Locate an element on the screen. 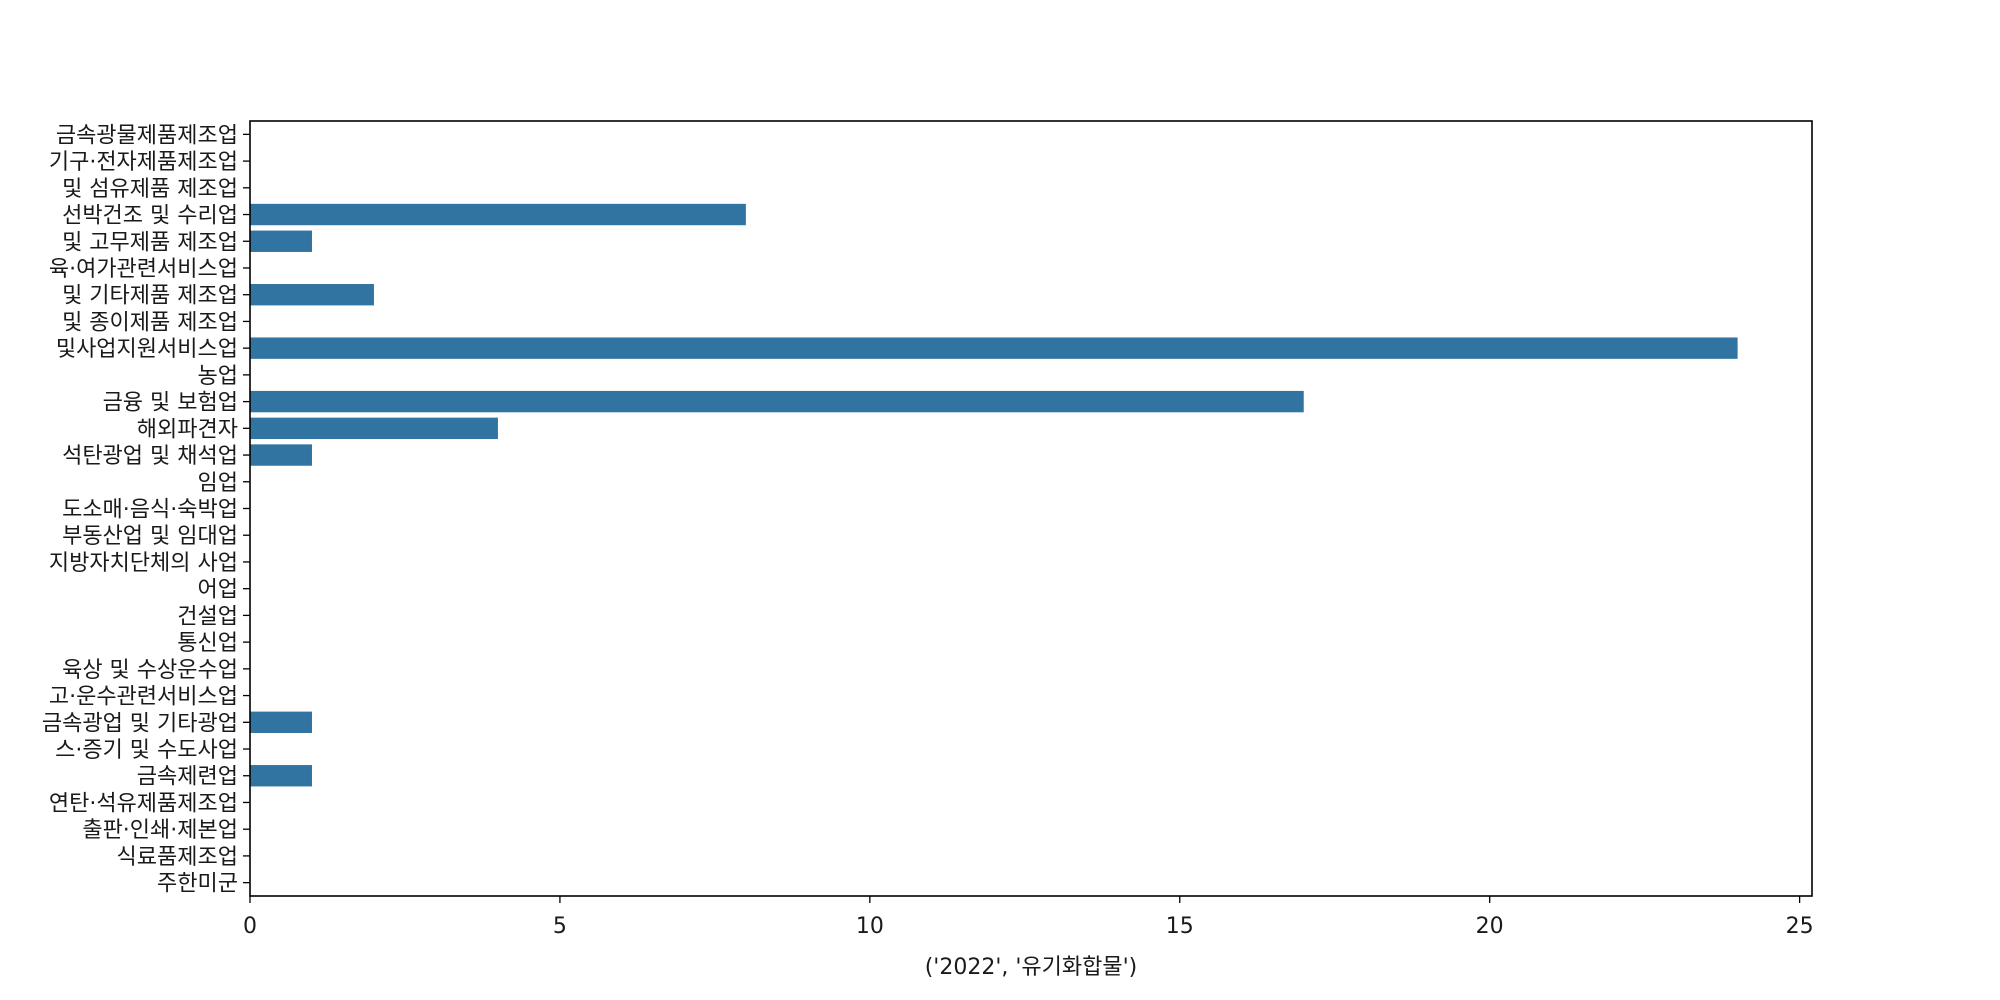 The width and height of the screenshot is (2000, 1000). y-tick-label: 스·증기 및 수도사업 is located at coordinates (146, 750).